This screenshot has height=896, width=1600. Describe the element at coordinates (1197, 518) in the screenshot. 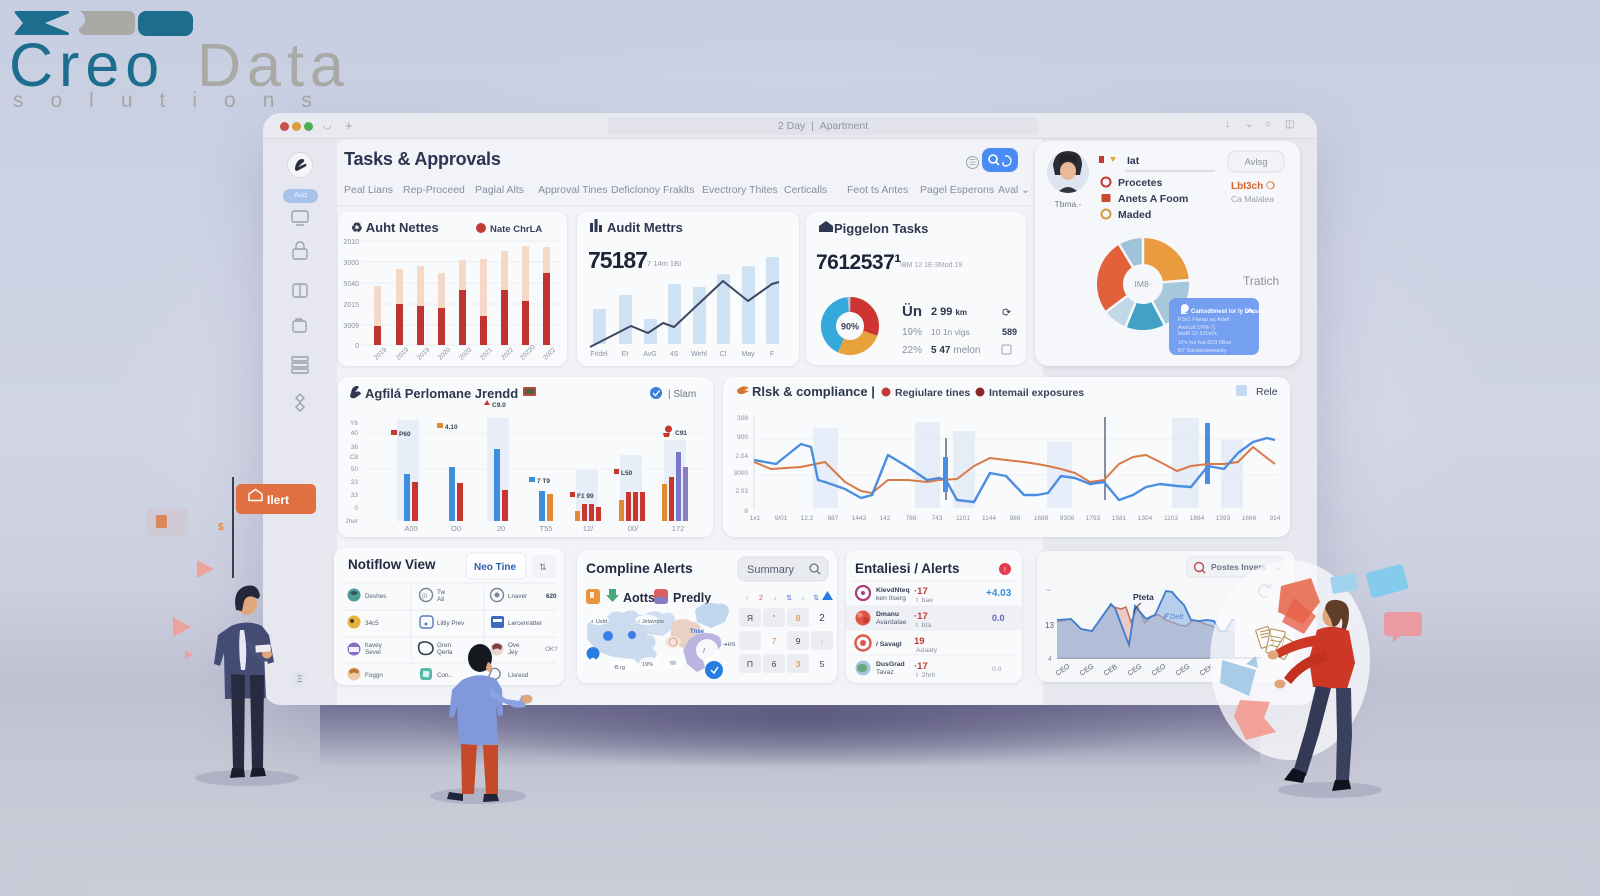

I see `svg-text: 1884` at that location.